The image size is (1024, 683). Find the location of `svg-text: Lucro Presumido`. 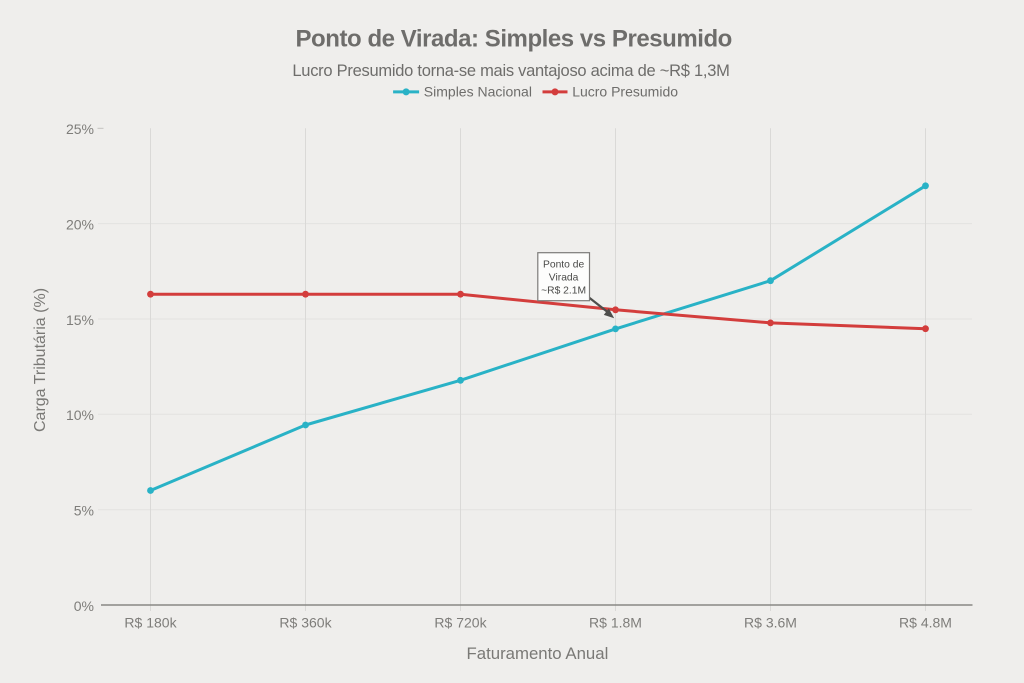

svg-text: Lucro Presumido is located at coordinates (625, 92).